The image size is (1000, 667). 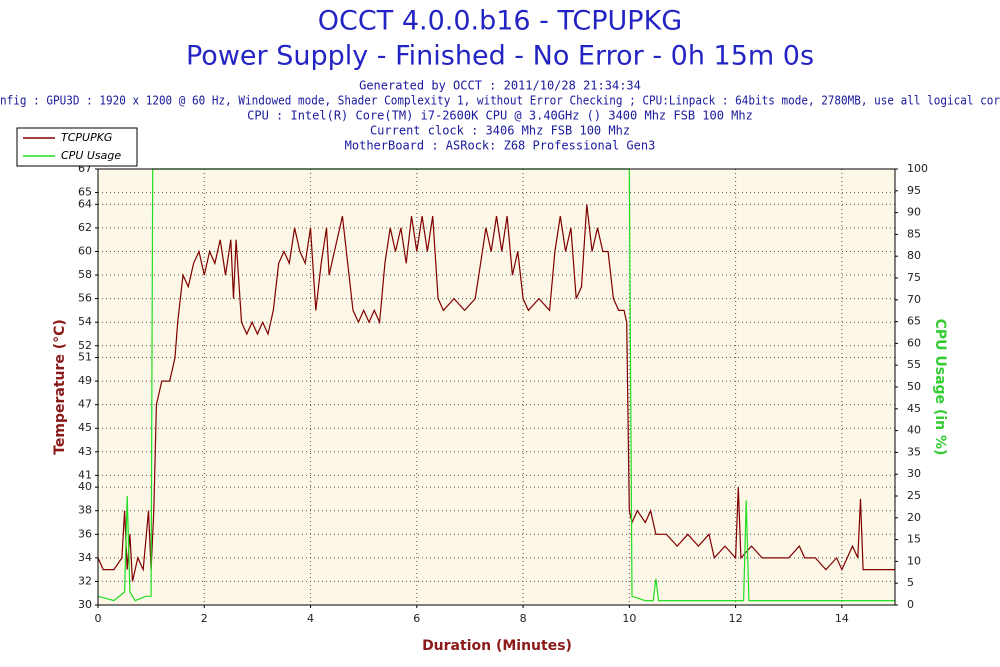 What do you see at coordinates (85, 380) in the screenshot?
I see `y-tick-label: 49` at bounding box center [85, 380].